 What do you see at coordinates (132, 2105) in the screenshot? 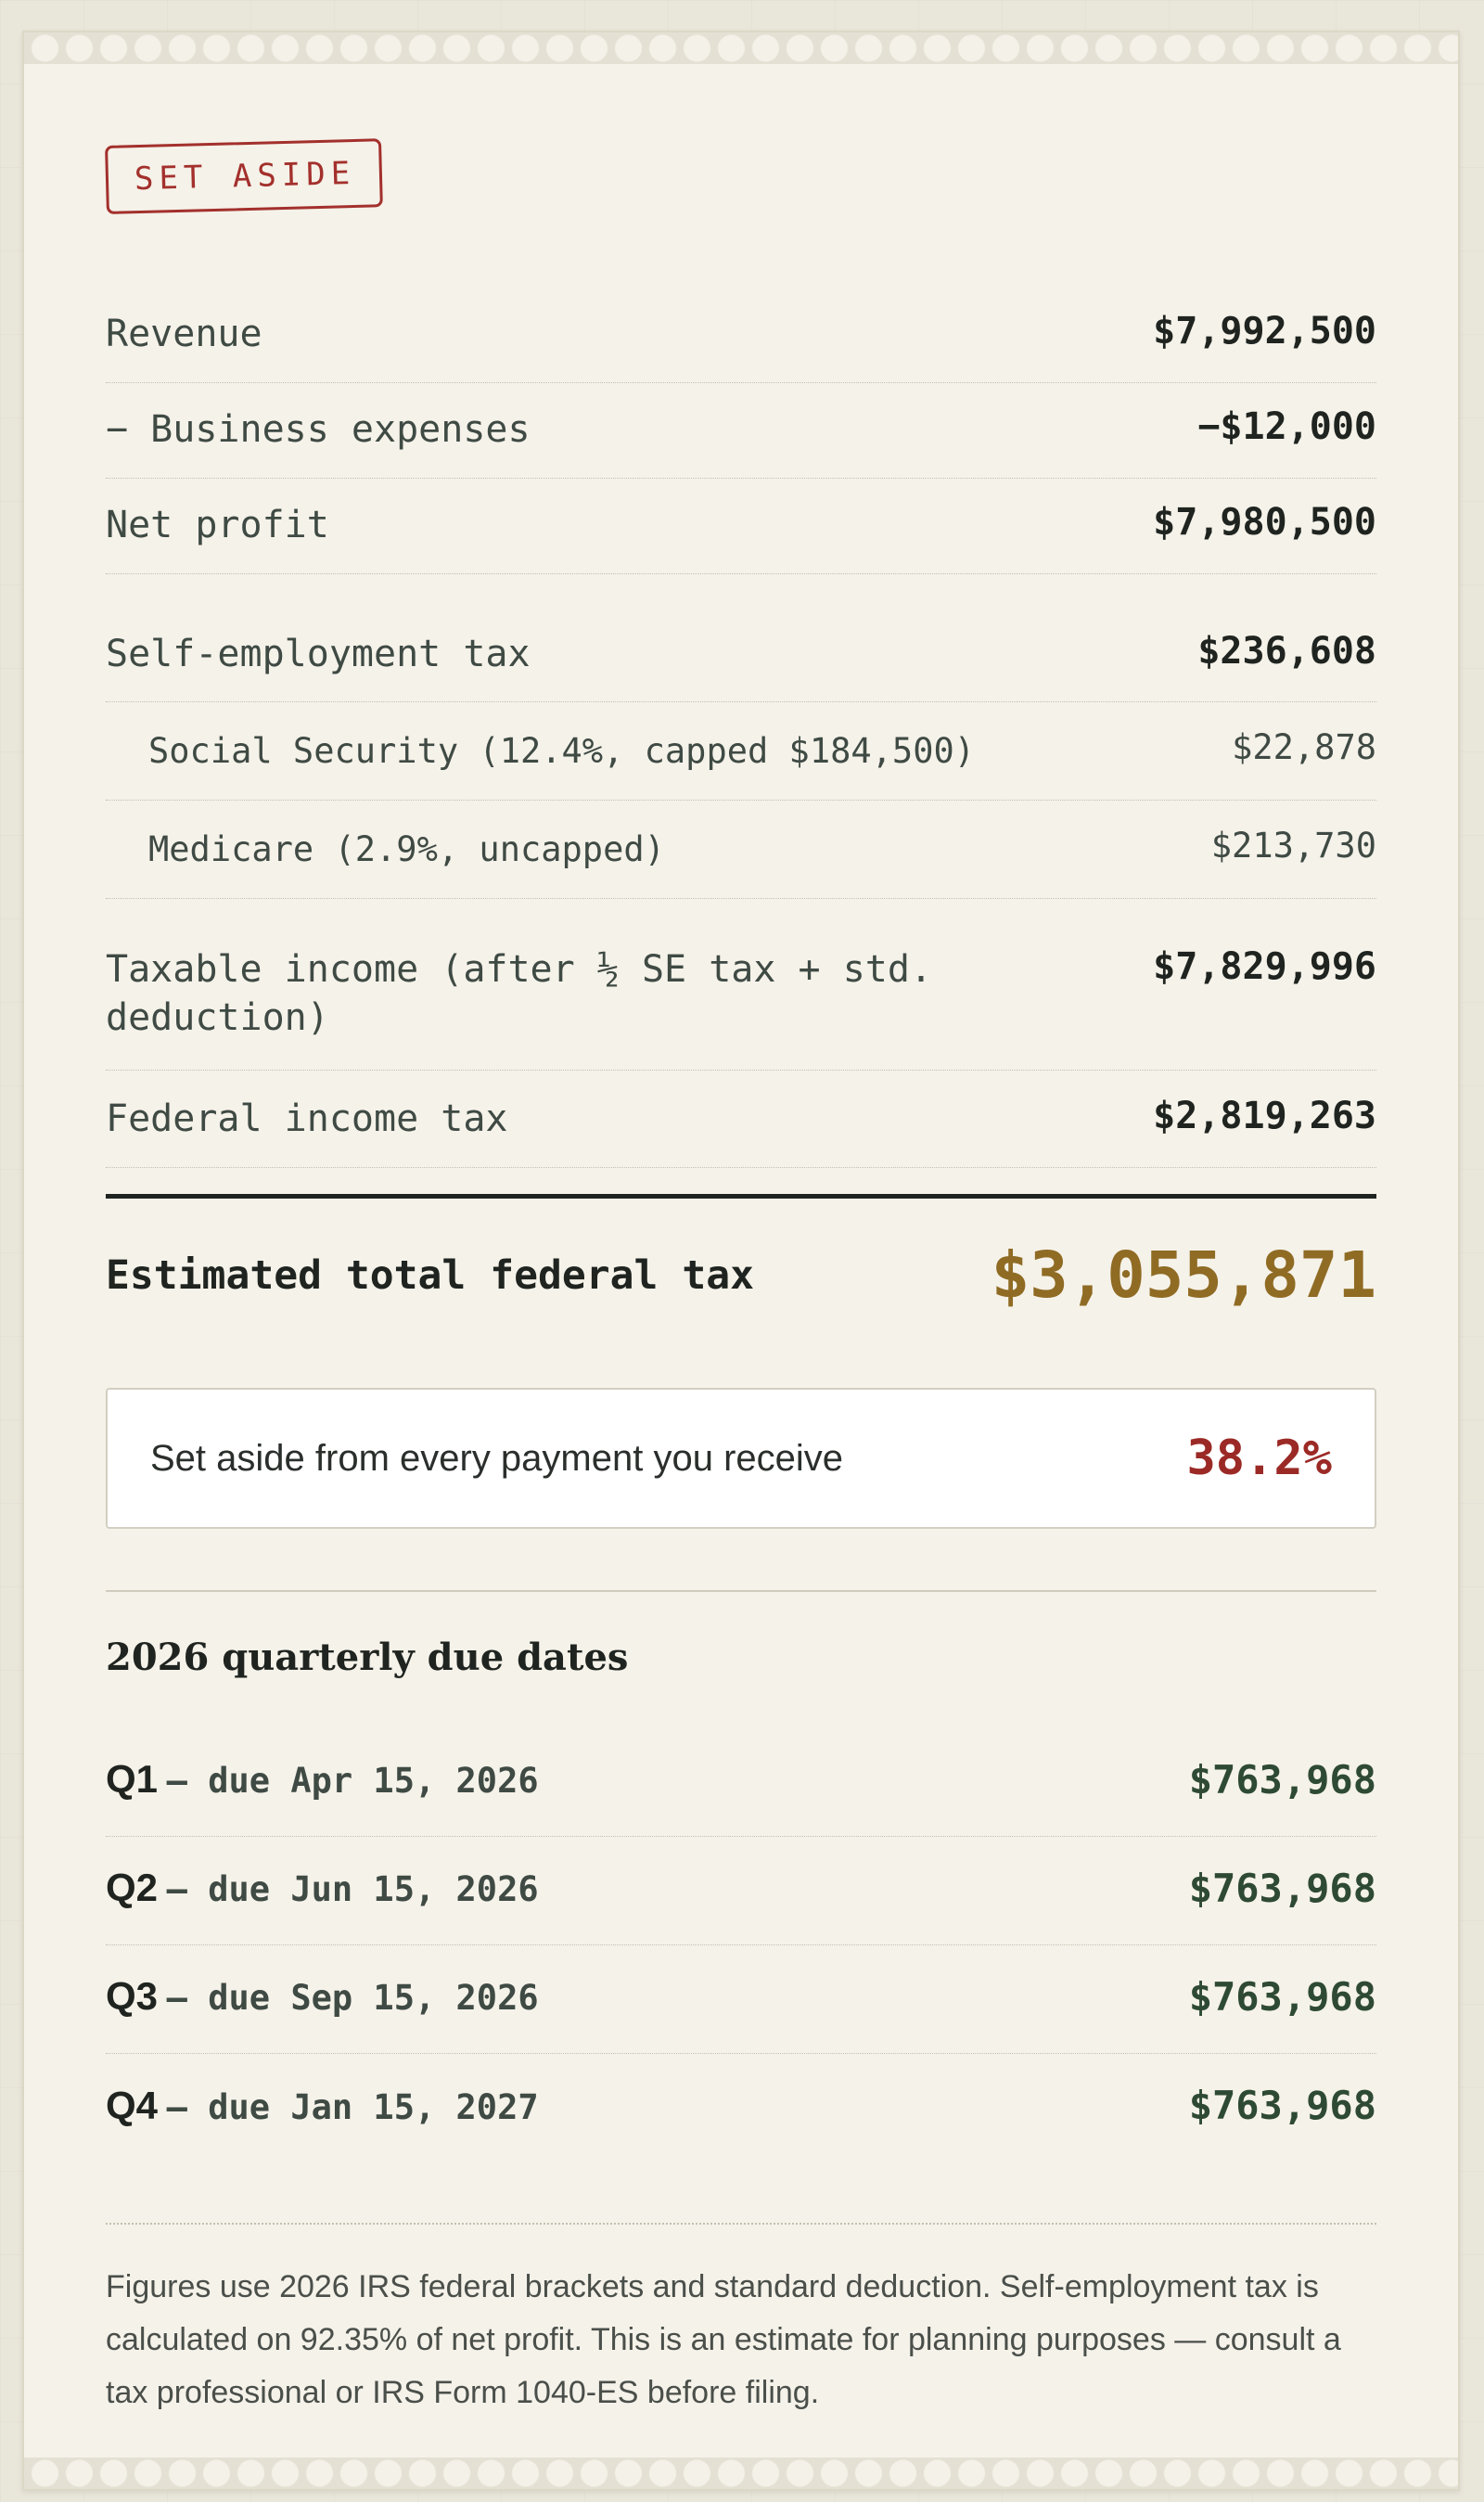
I see `quarter-name: Q4` at bounding box center [132, 2105].